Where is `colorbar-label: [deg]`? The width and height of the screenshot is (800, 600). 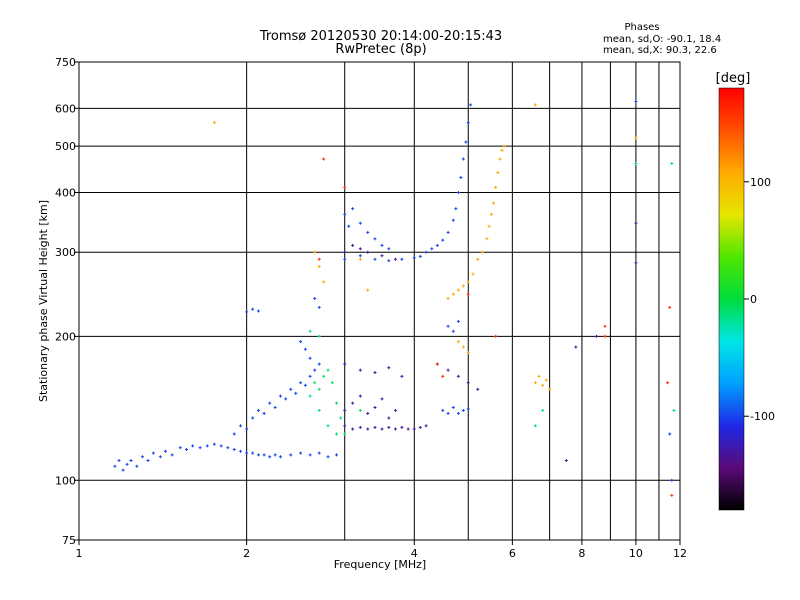 colorbar-label: [deg] is located at coordinates (733, 78).